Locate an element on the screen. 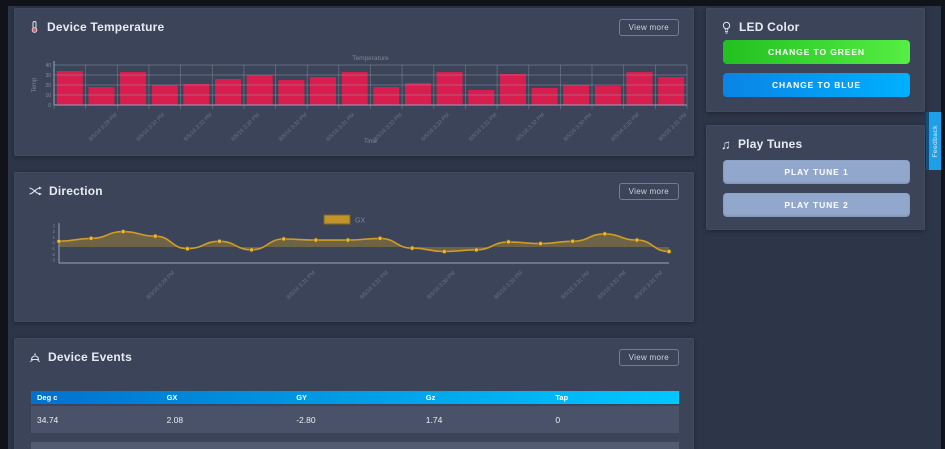  events-view-more-button: View more is located at coordinates (648, 357).